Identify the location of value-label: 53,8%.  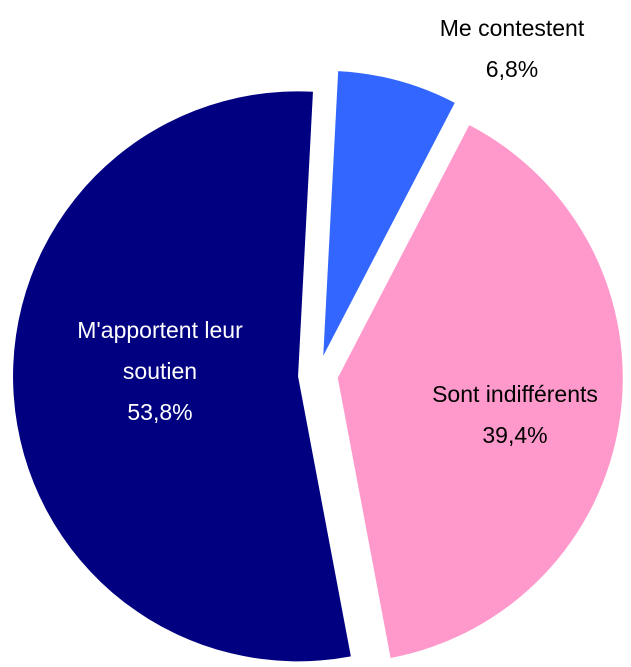
(160, 412).